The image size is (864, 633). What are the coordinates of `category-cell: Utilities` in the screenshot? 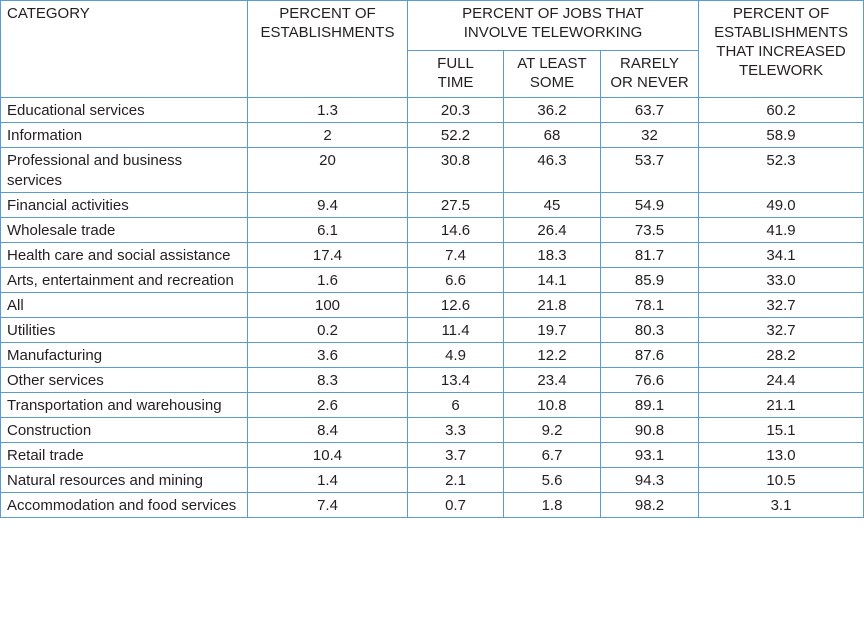 It's located at (124, 330).